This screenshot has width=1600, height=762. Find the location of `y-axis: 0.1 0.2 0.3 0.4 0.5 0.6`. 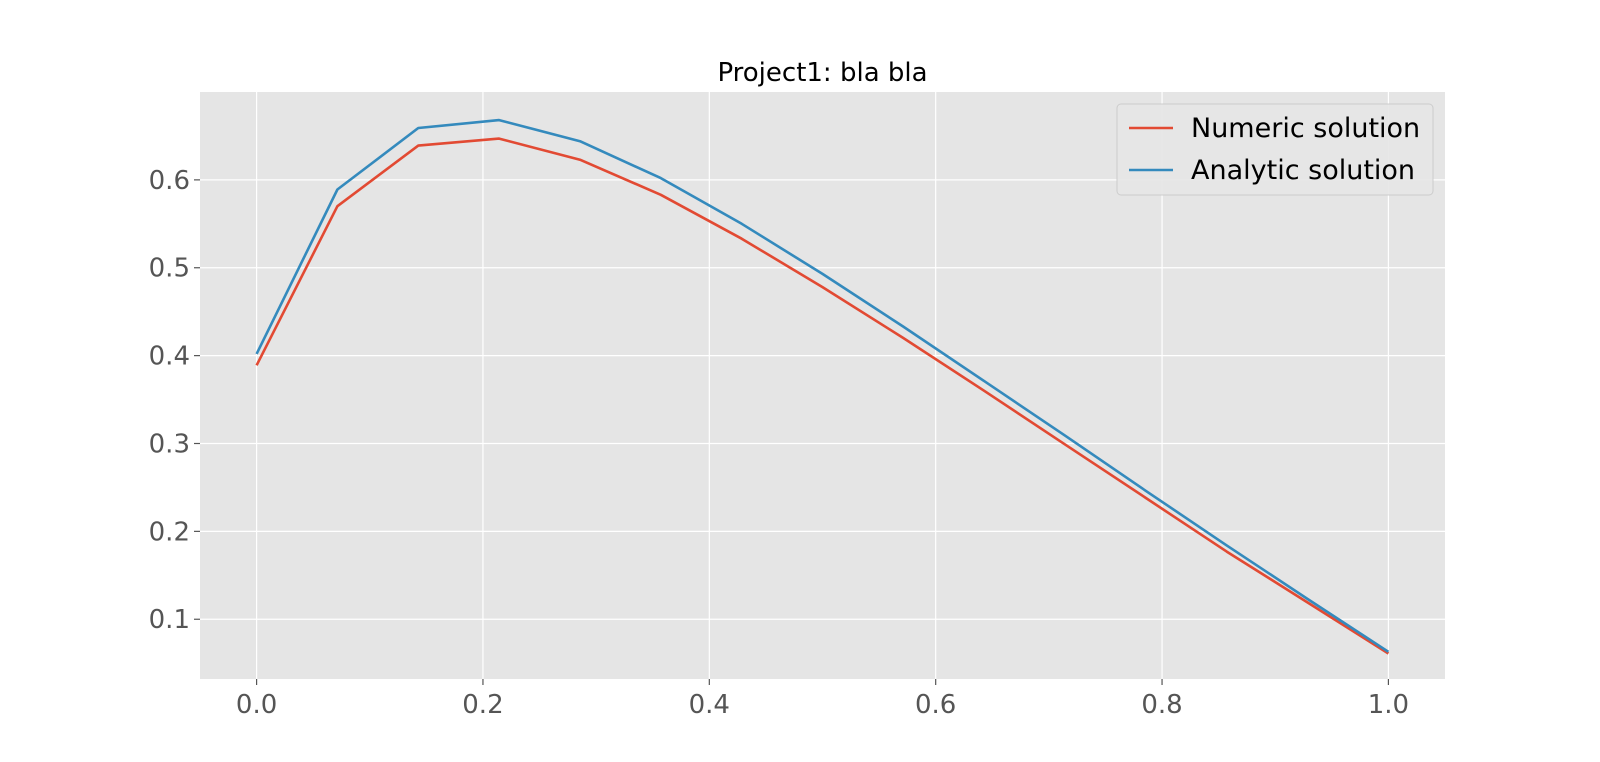

y-axis: 0.1 0.2 0.3 0.4 0.5 0.6 is located at coordinates (174, 400).